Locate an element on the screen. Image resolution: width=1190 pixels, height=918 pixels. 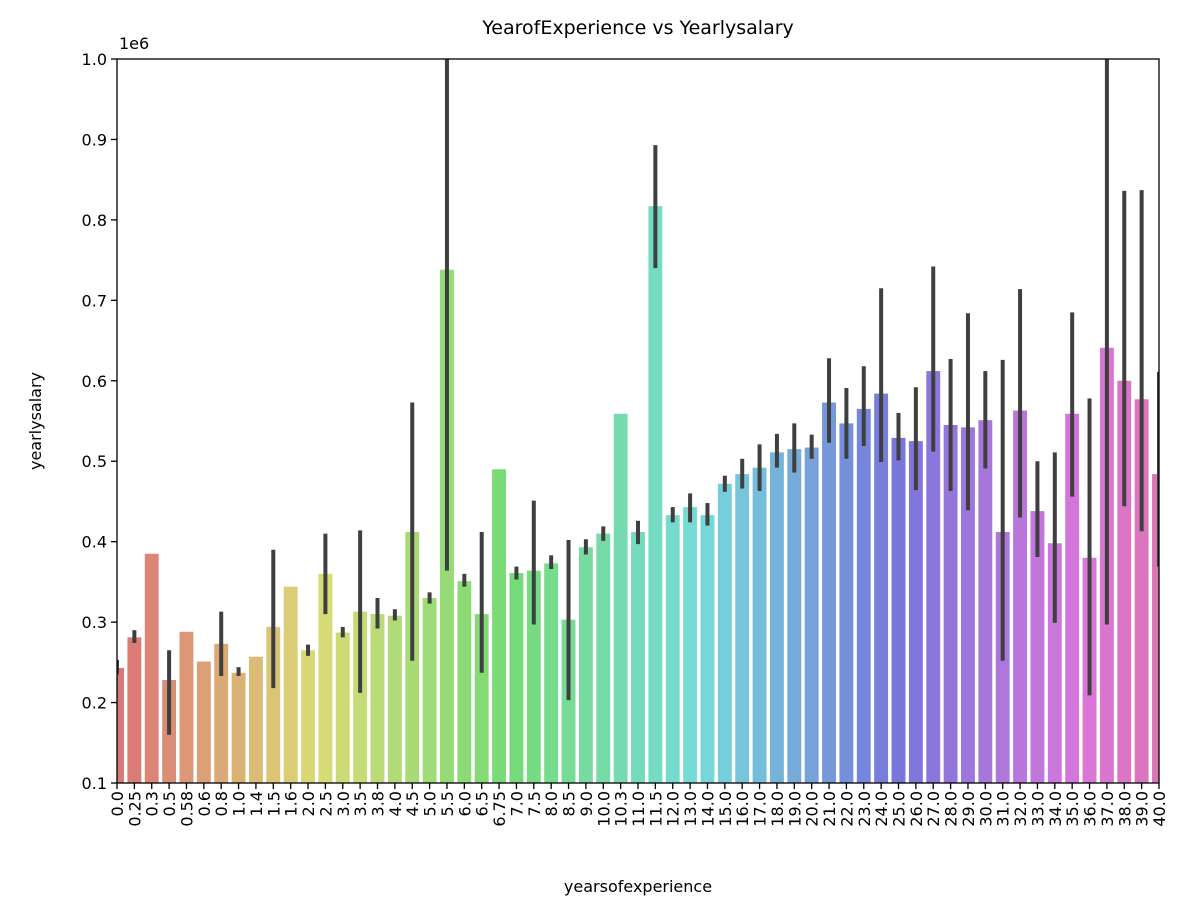
x-tick-label: 18.0 is located at coordinates (777, 809).